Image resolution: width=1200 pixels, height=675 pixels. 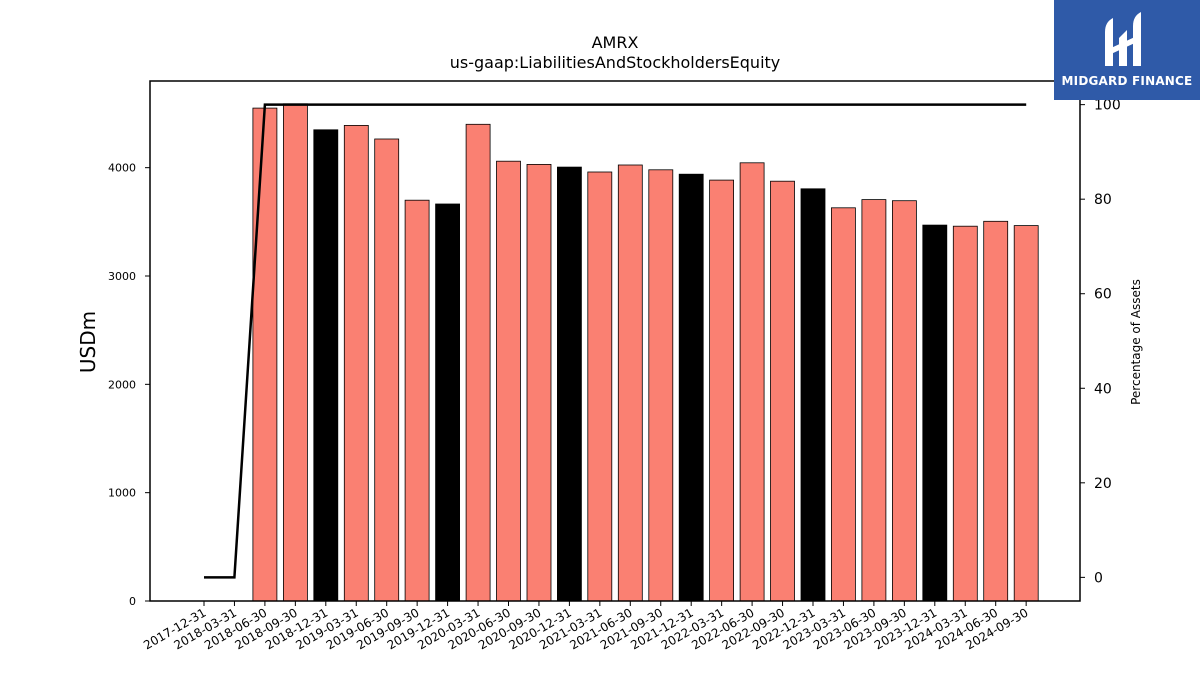 I want to click on y2-axis-label: Percentage of Assets, so click(x=1136, y=342).